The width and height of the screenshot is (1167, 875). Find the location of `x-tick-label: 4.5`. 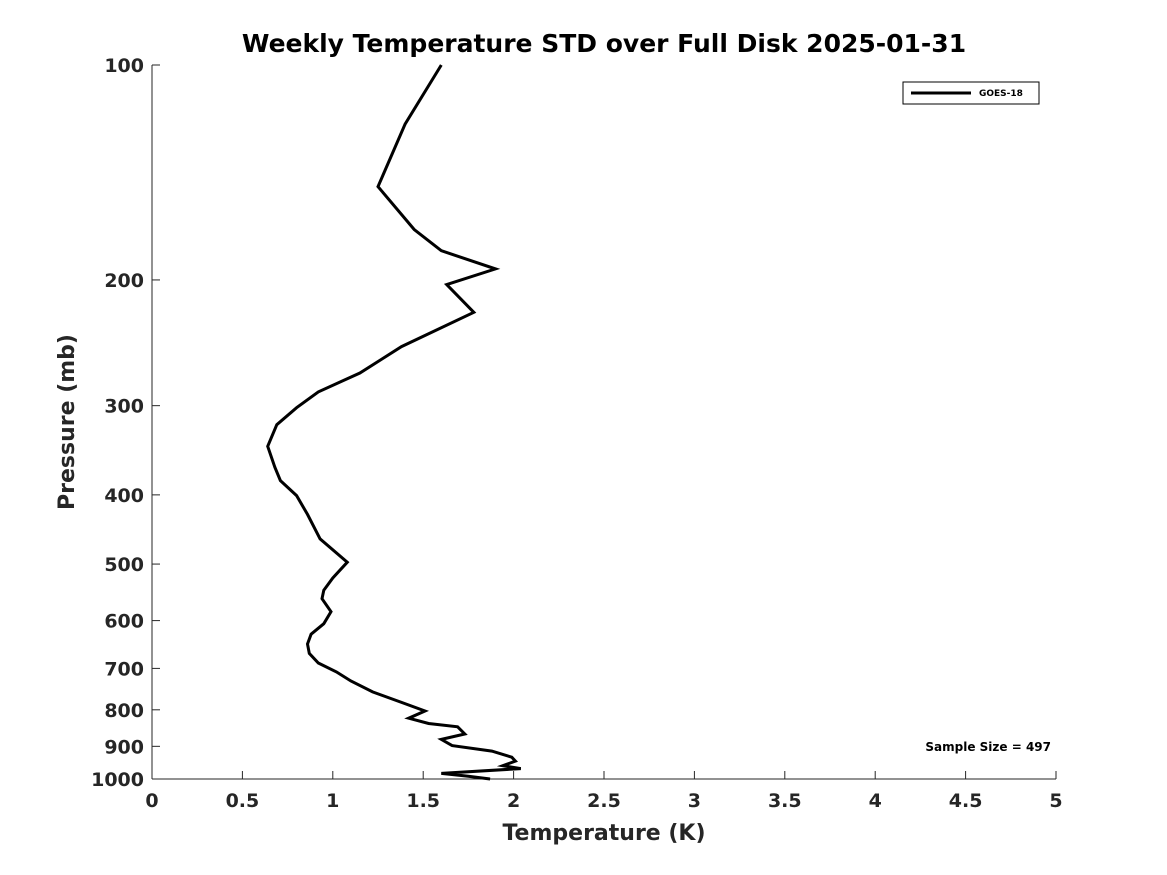

x-tick-label: 4.5 is located at coordinates (966, 801).